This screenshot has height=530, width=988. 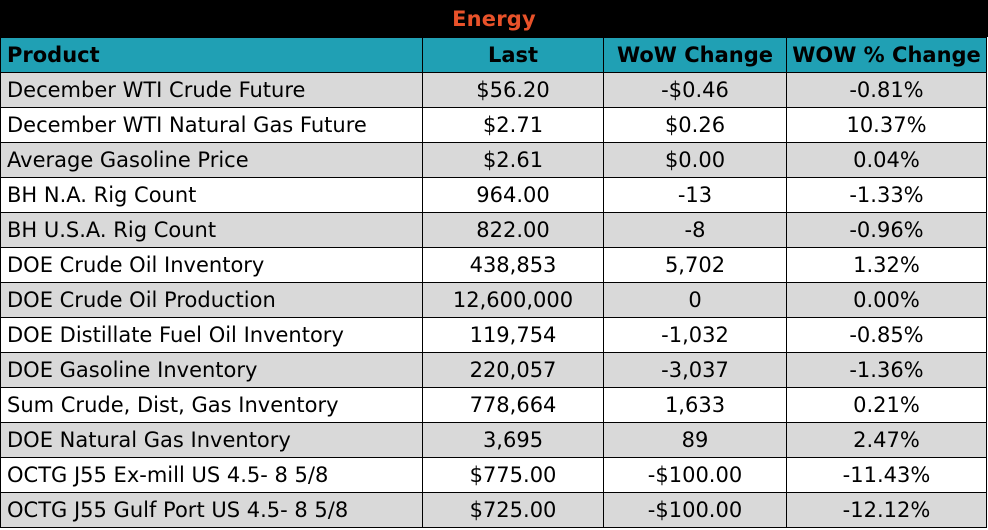 I want to click on cell-wow-pct-change: -11.43%, so click(x=886, y=475).